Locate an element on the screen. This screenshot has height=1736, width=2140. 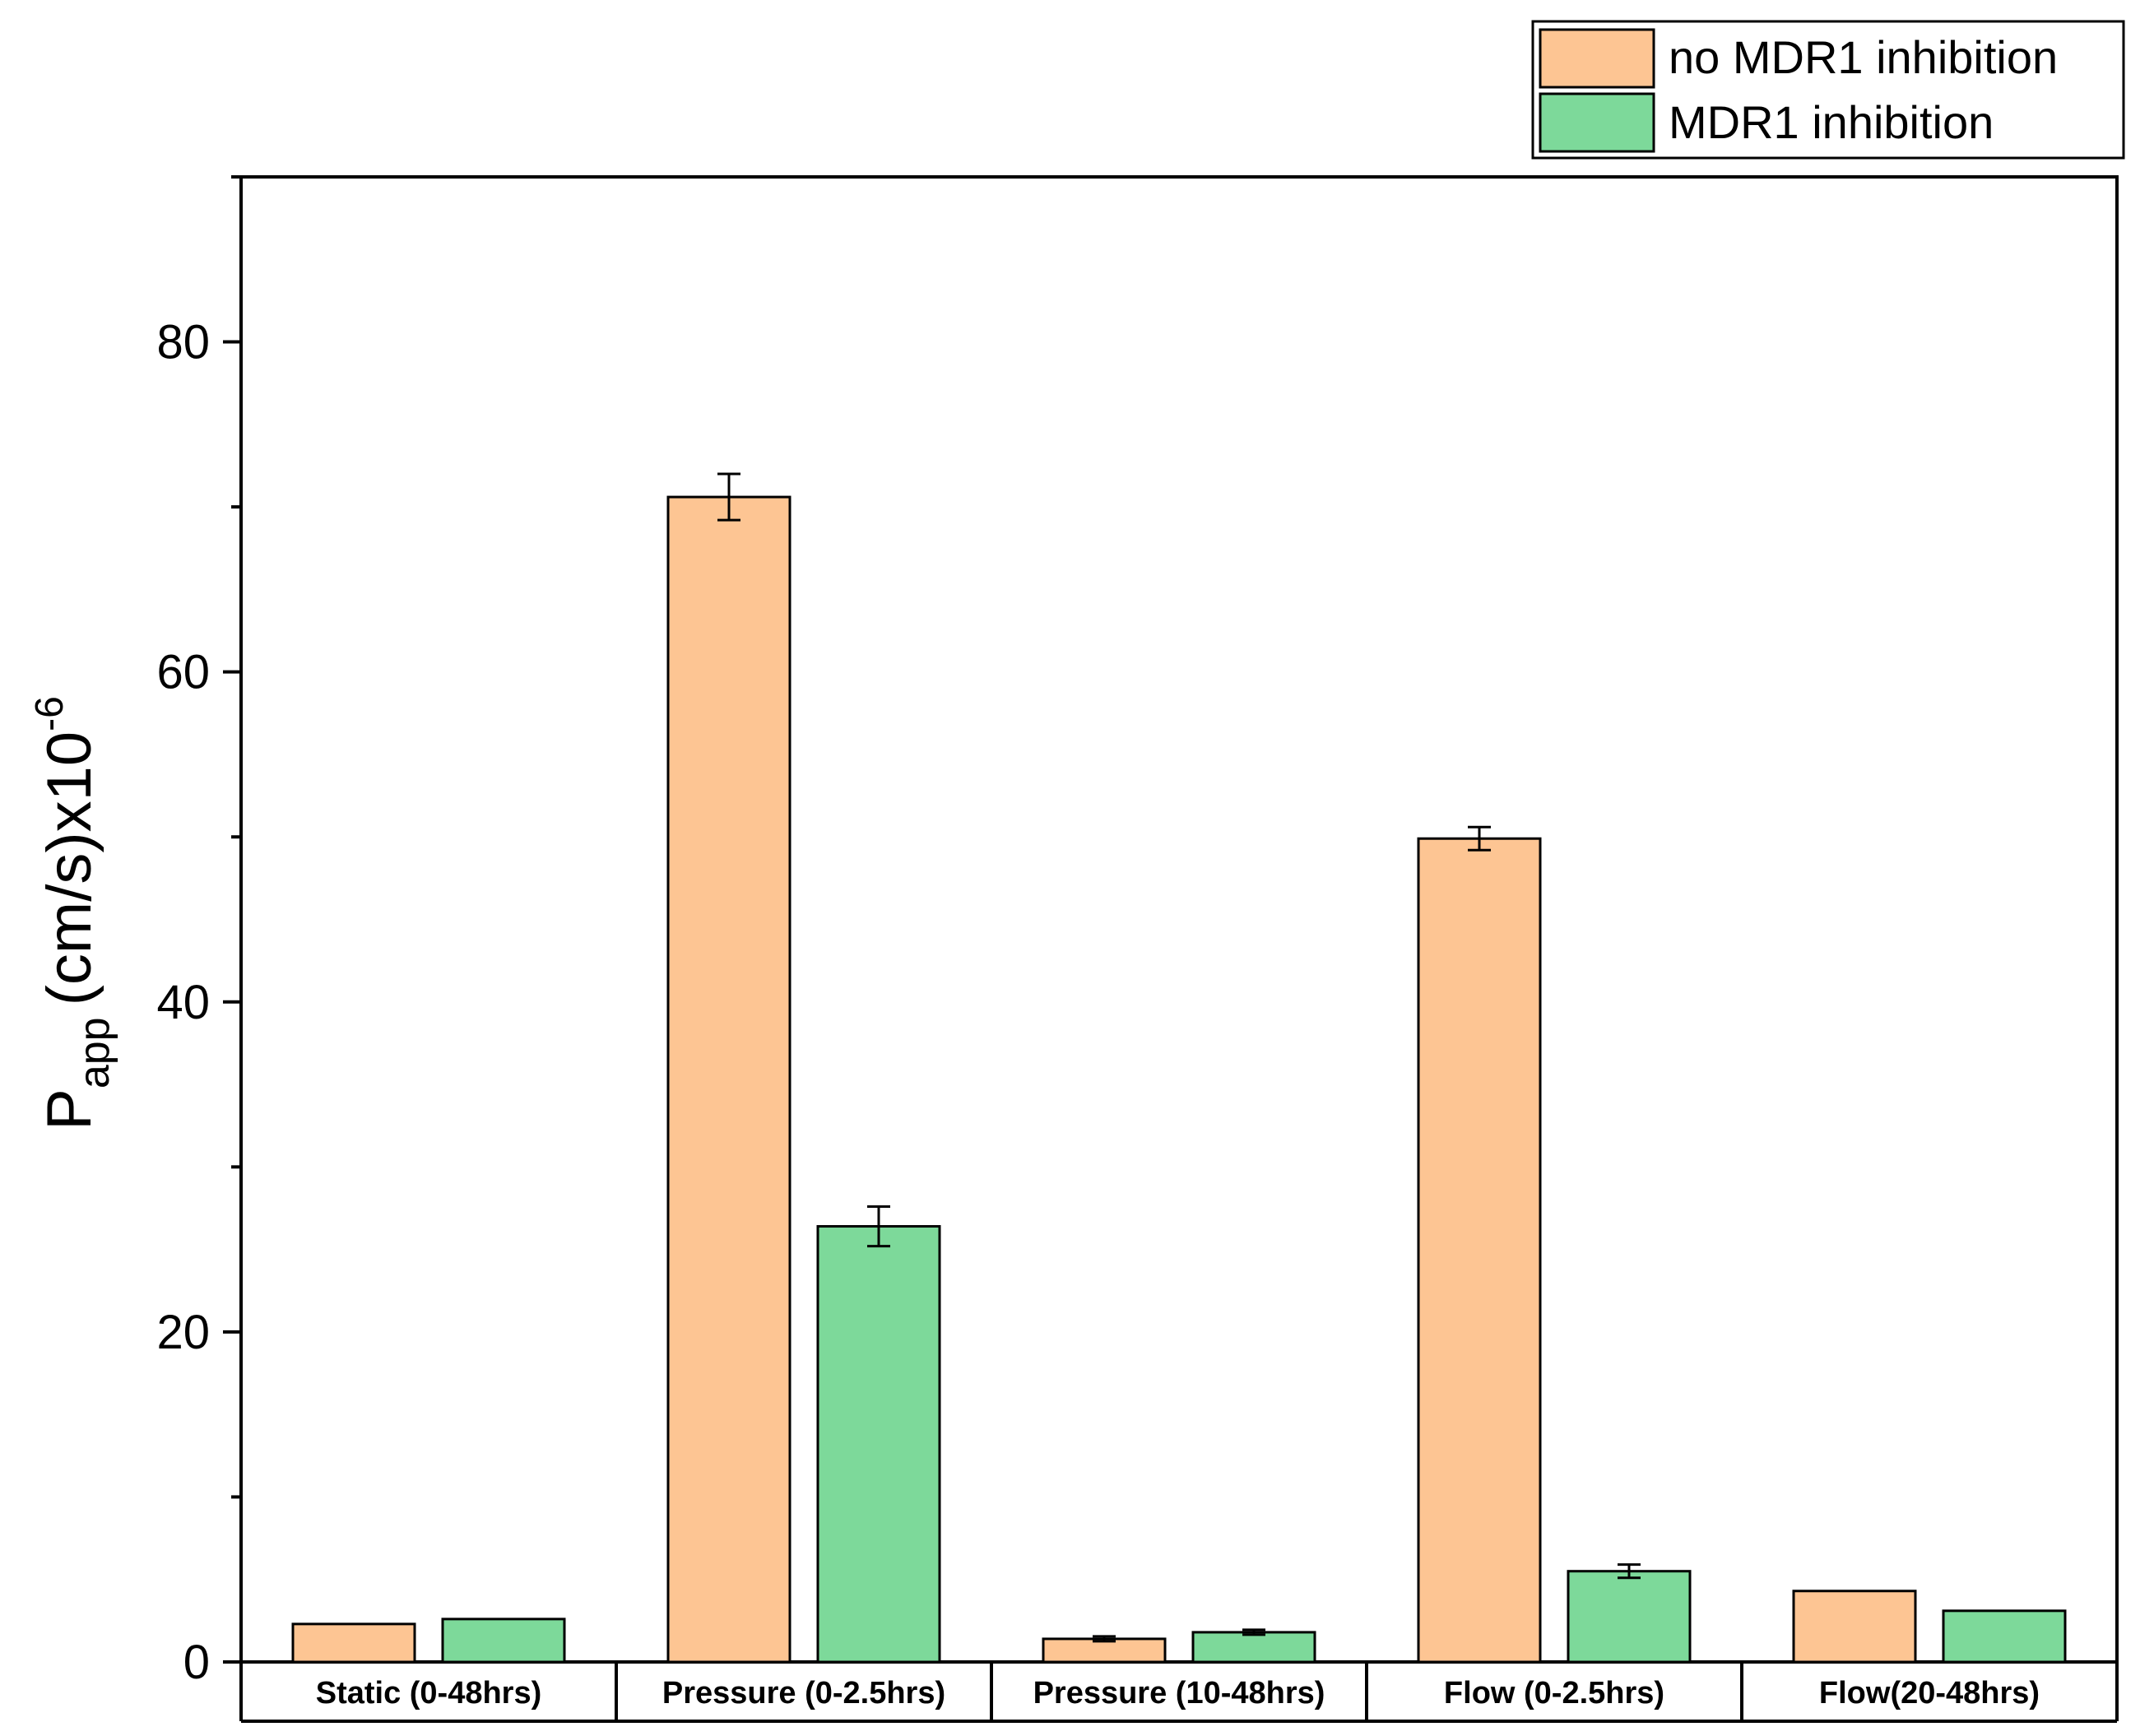
category-label: Static (0-48hrs) is located at coordinates (429, 1693).